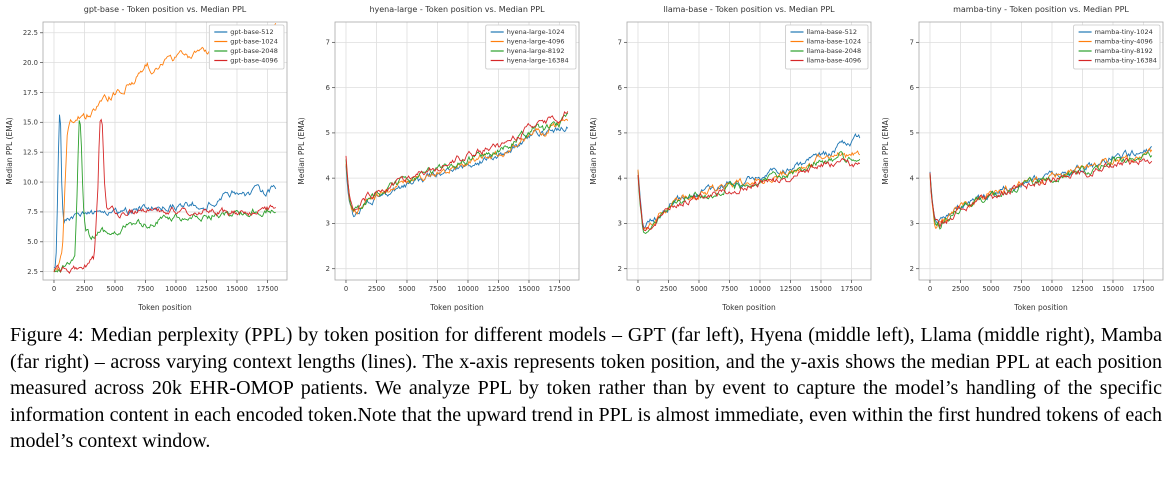 The height and width of the screenshot is (496, 1175). Describe the element at coordinates (30, 33) in the screenshot. I see `svg-text: 22.5` at that location.